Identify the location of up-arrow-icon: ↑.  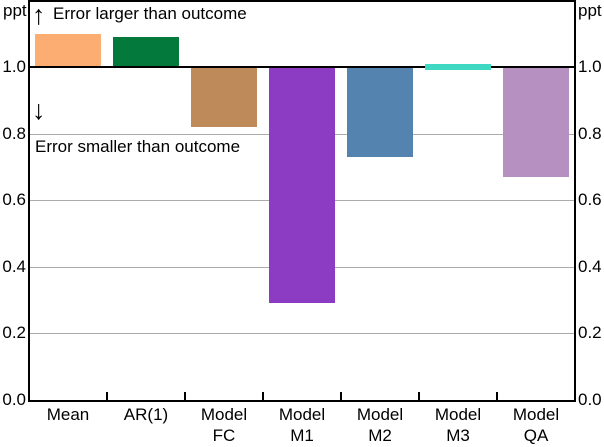
(39, 15).